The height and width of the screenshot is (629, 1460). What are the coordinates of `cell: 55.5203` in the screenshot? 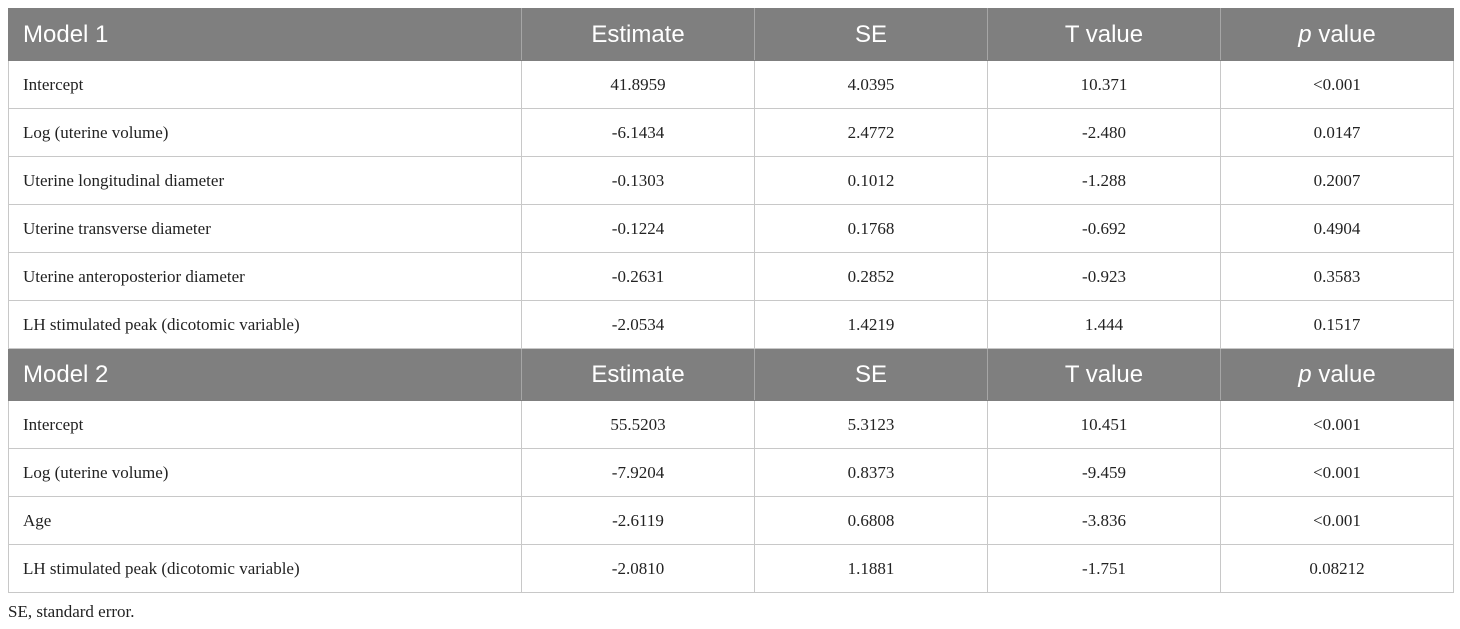 It's located at (638, 424).